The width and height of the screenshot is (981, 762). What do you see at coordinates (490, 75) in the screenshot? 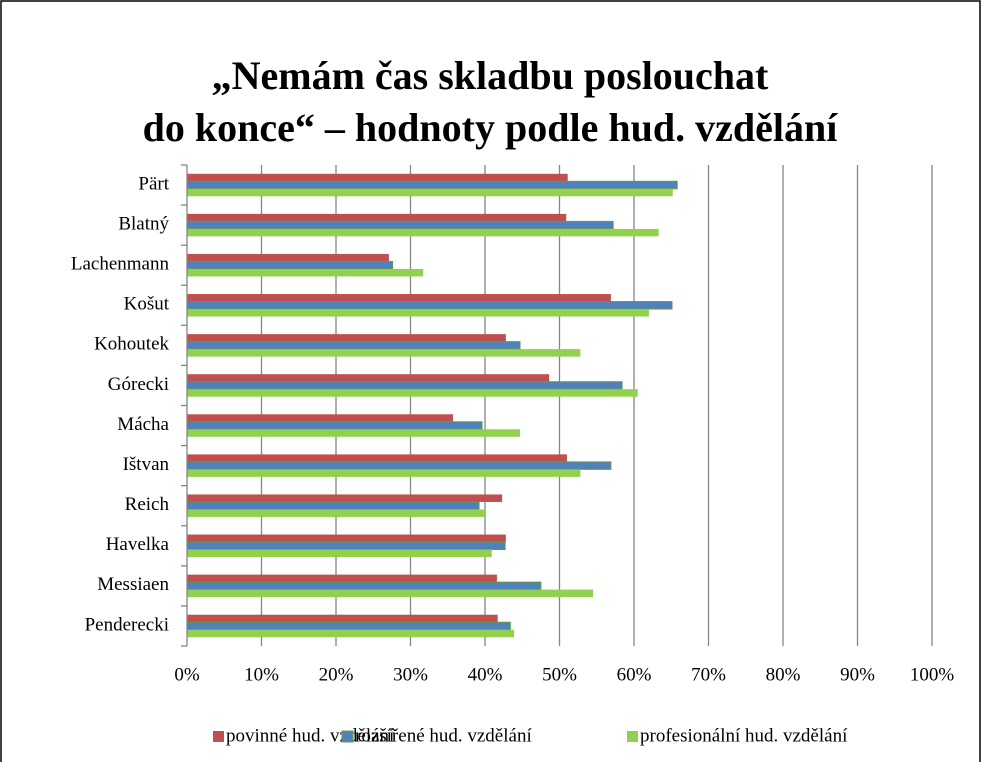
I see `chart-title: „Nemám čas skladbu poslouchat` at bounding box center [490, 75].